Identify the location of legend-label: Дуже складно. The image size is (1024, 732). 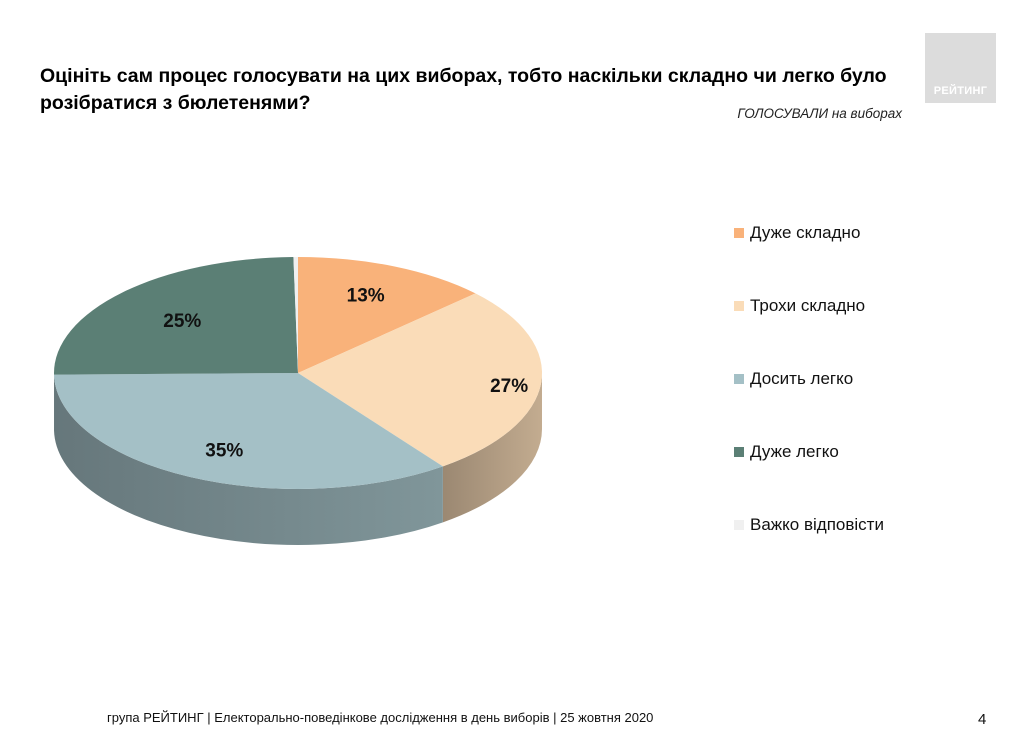
(805, 232).